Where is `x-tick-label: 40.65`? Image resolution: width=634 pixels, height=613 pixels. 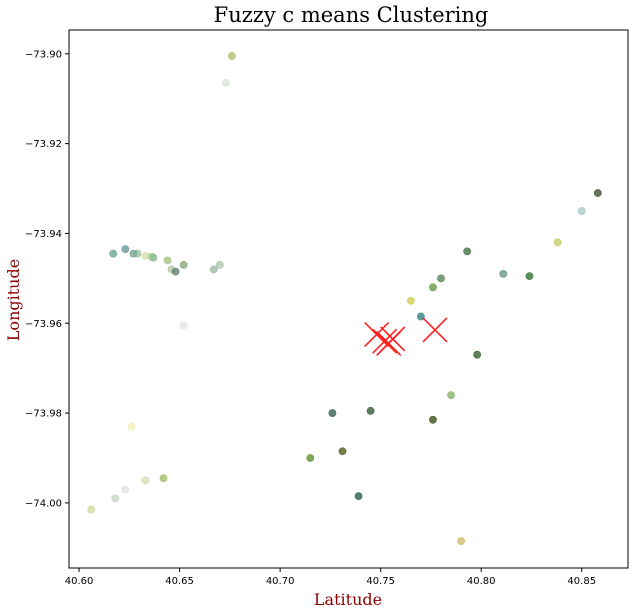
x-tick-label: 40.65 is located at coordinates (179, 581).